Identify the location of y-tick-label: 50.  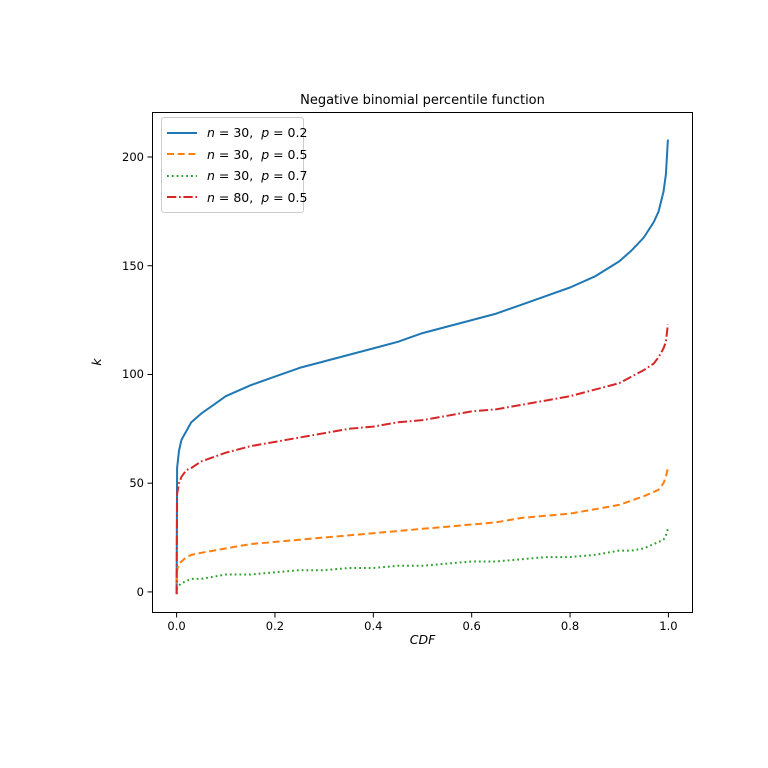
(136, 483).